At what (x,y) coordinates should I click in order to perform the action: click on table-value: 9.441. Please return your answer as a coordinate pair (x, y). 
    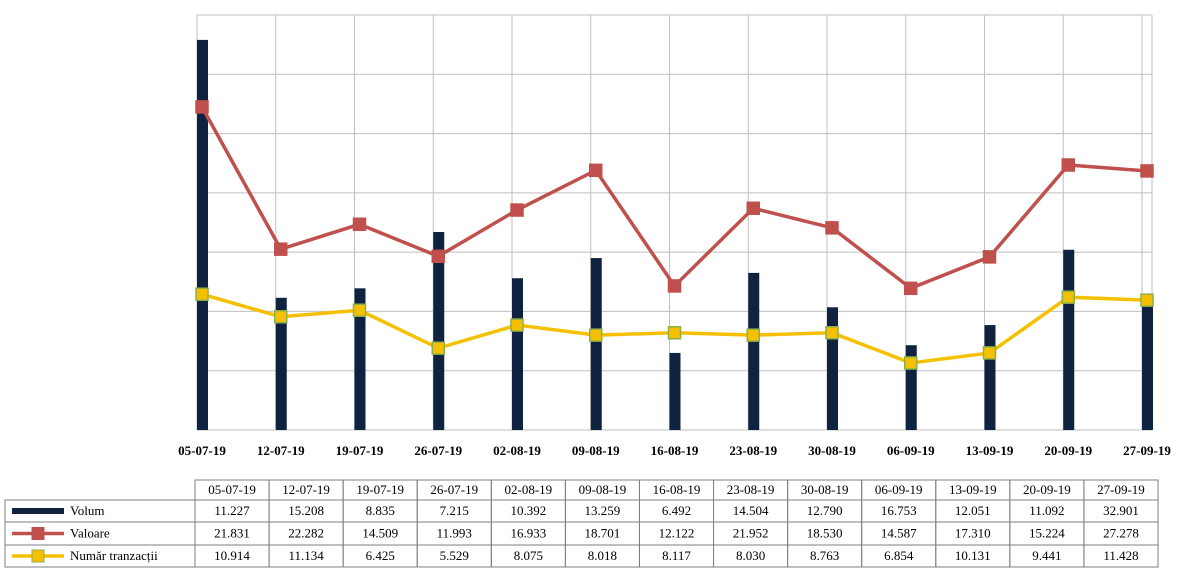
    Looking at the image, I should click on (1046, 555).